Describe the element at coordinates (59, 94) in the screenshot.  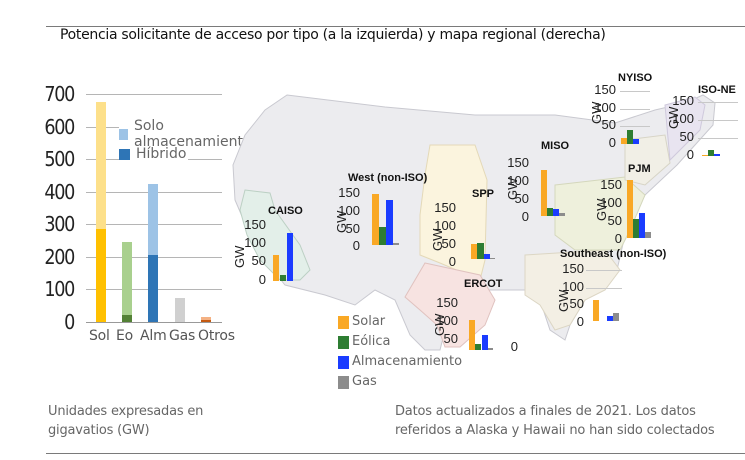
I see `y-tick: 700` at that location.